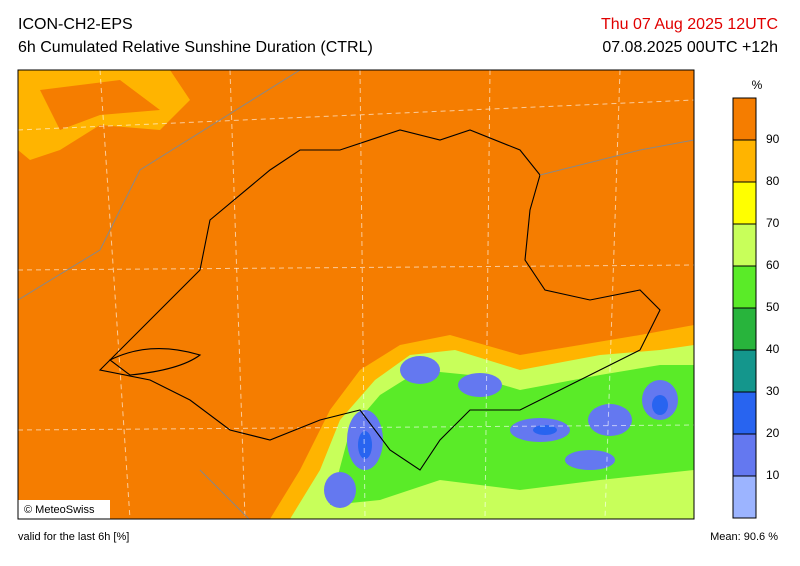 The height and width of the screenshot is (566, 800). I want to click on colorbar-tick-label: 70, so click(773, 223).